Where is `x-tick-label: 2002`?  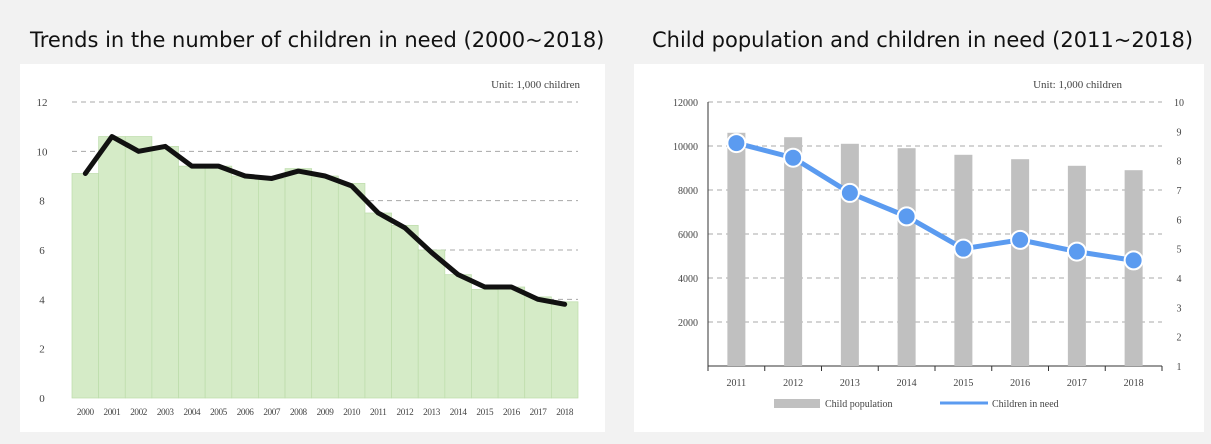
x-tick-label: 2002 is located at coordinates (139, 412).